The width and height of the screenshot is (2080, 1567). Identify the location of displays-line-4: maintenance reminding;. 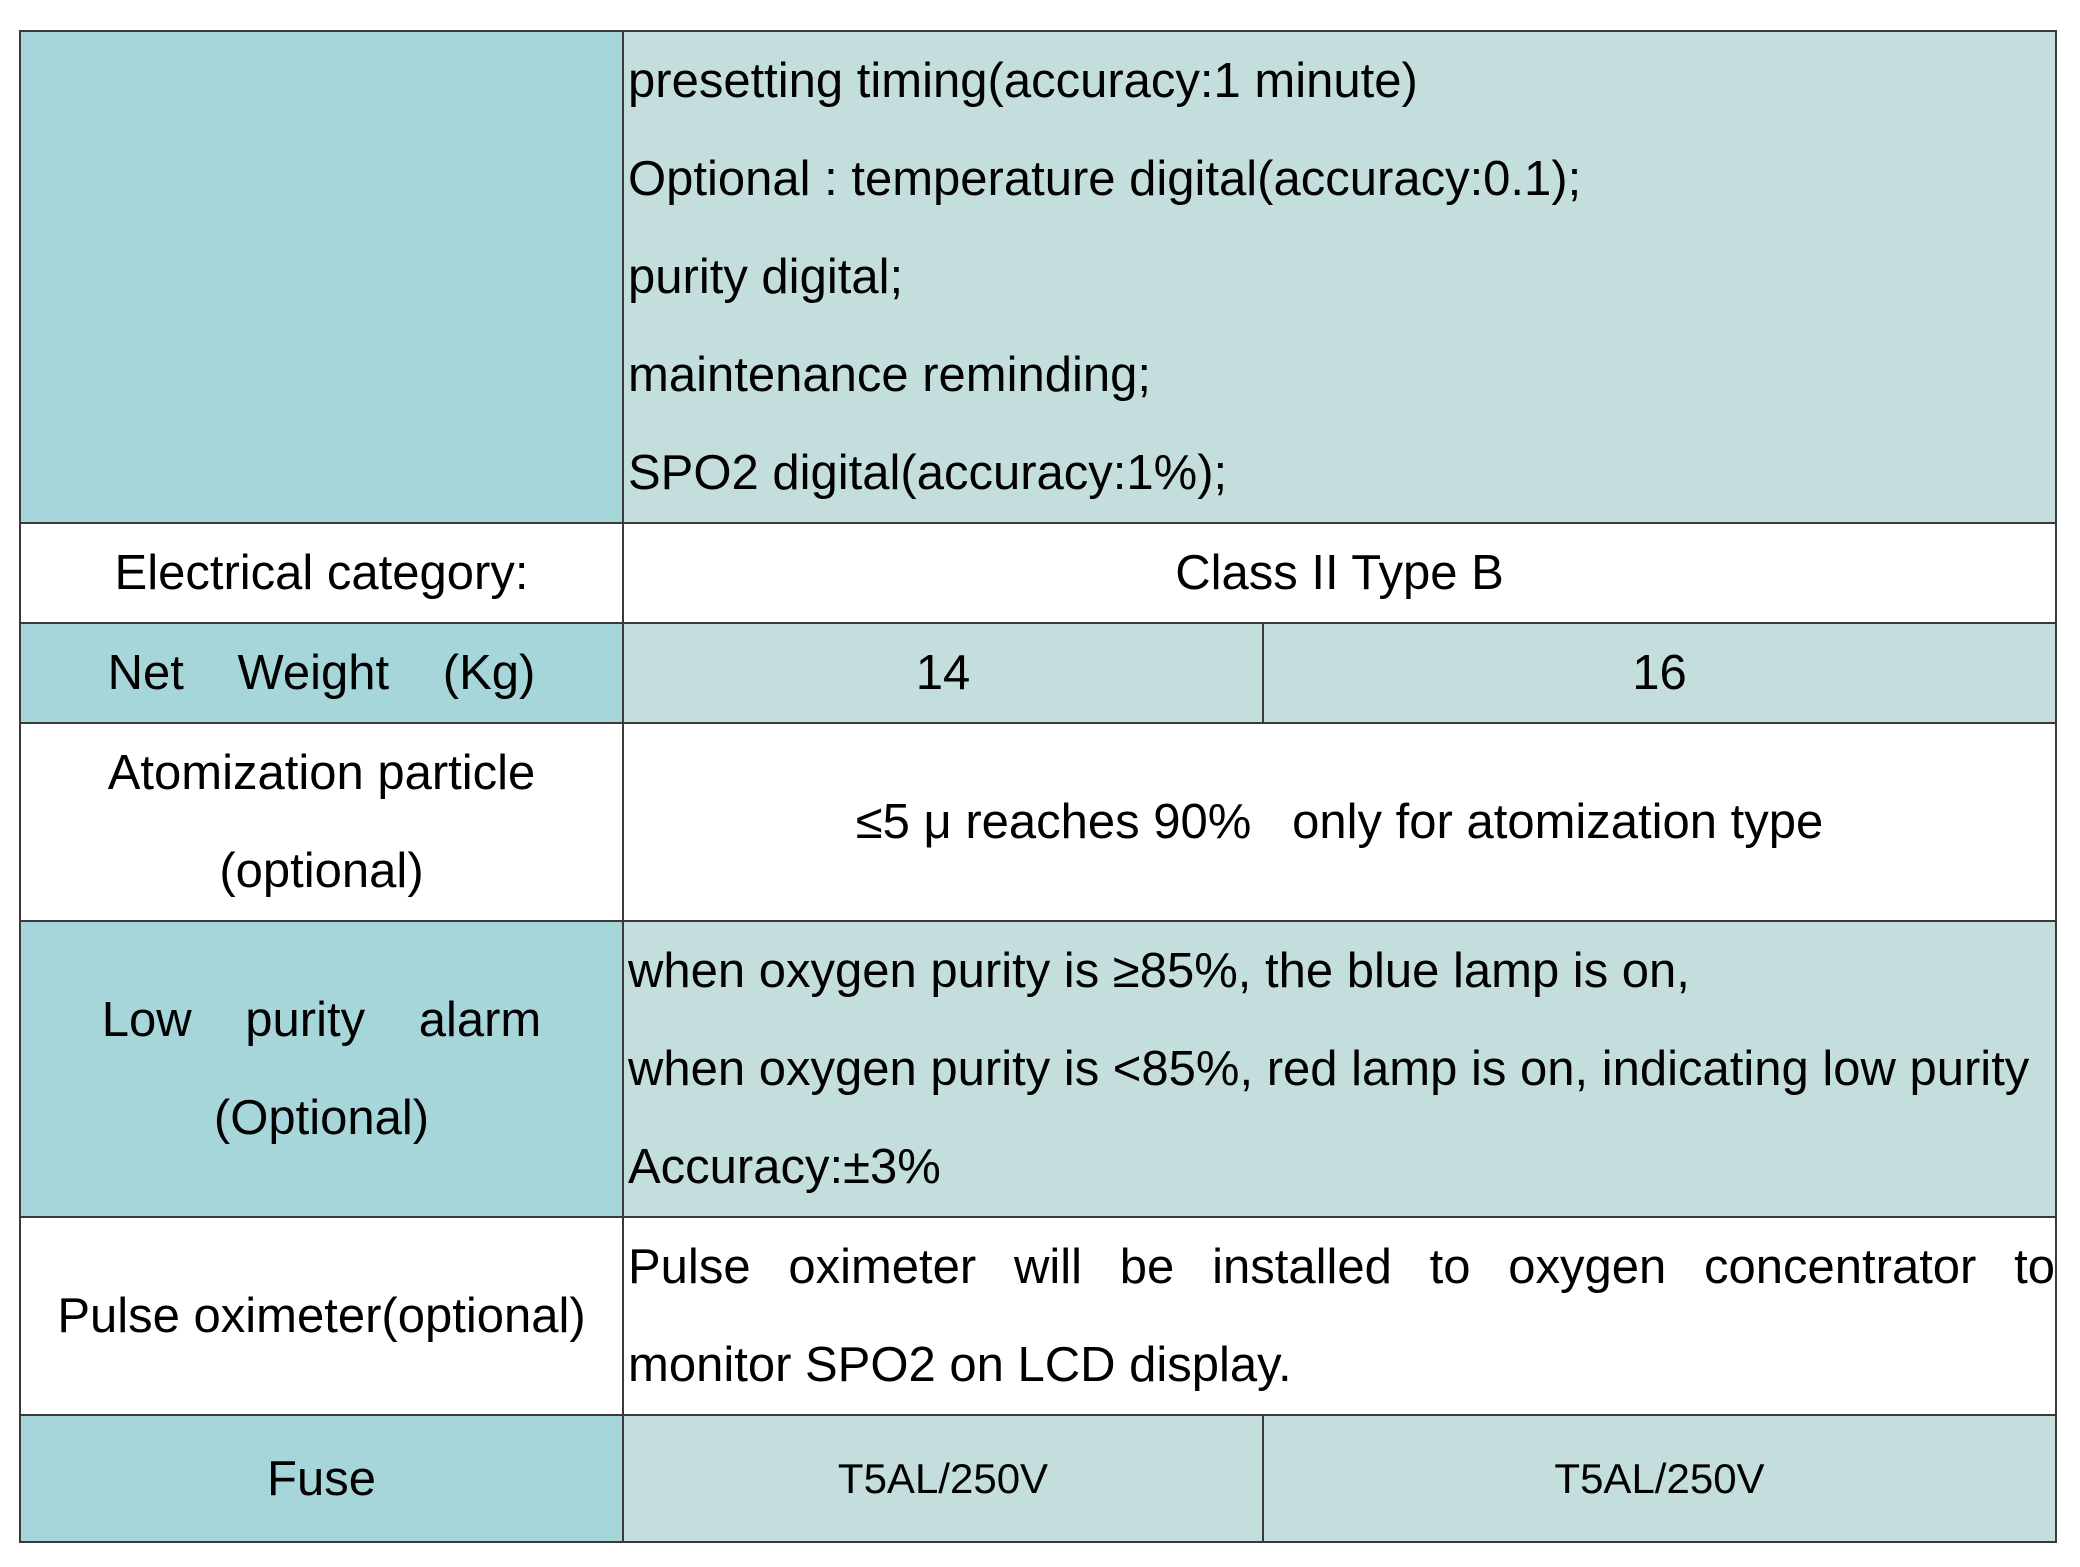
(889, 375).